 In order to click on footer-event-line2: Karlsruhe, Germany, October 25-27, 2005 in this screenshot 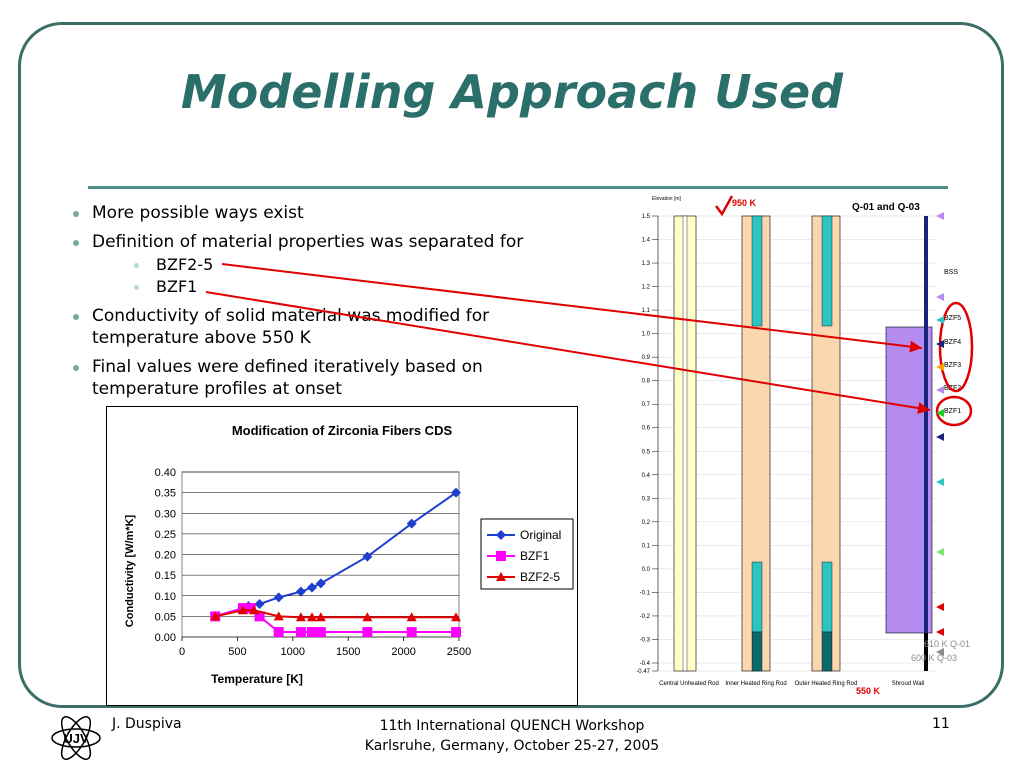, I will do `click(512, 746)`.